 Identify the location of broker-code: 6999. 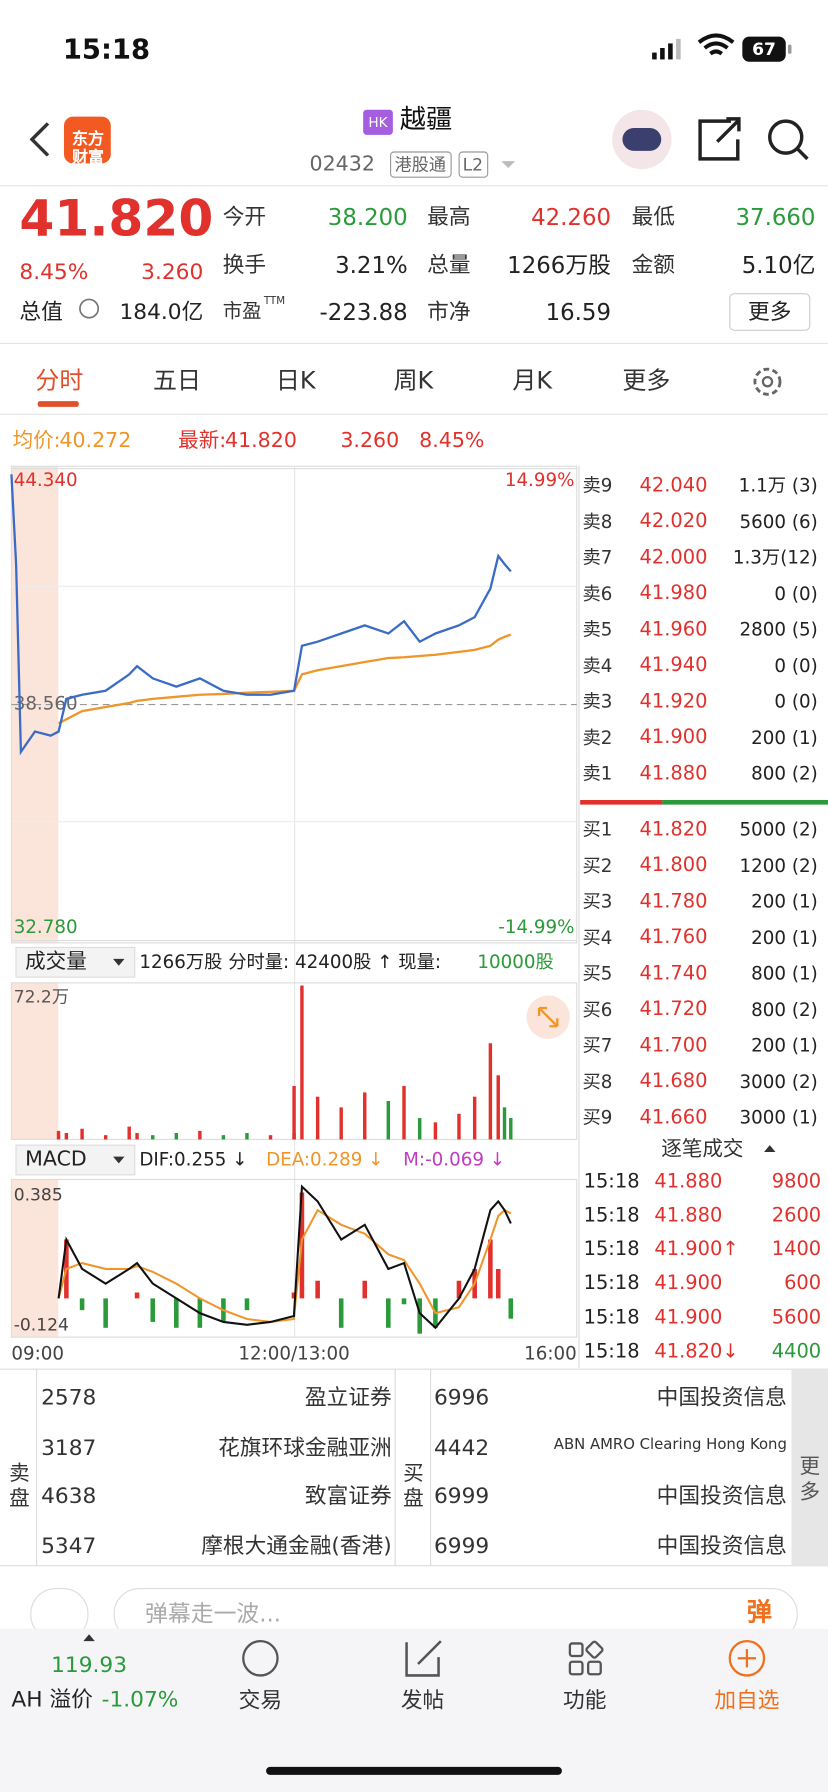
(461, 1546).